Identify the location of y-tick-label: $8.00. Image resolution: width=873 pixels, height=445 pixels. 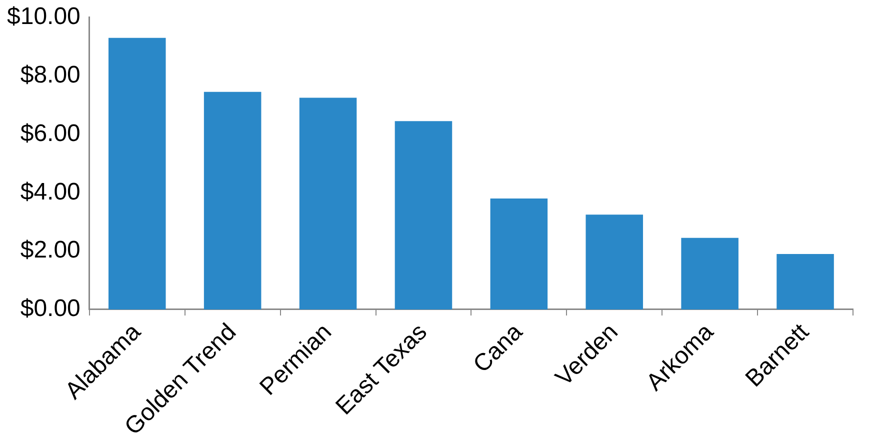
(50, 74).